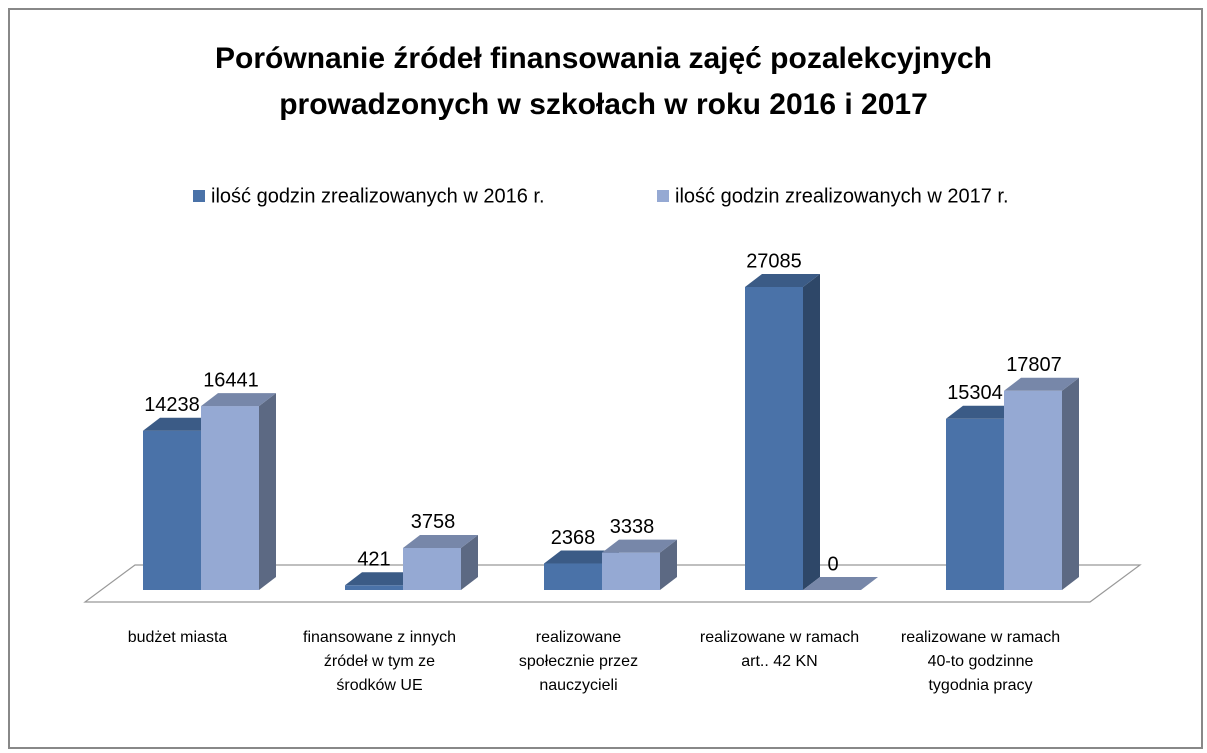 Image resolution: width=1207 pixels, height=753 pixels. Describe the element at coordinates (378, 196) in the screenshot. I see `legend-label: ilość godzin zrealizowanych w 2016 r.` at that location.